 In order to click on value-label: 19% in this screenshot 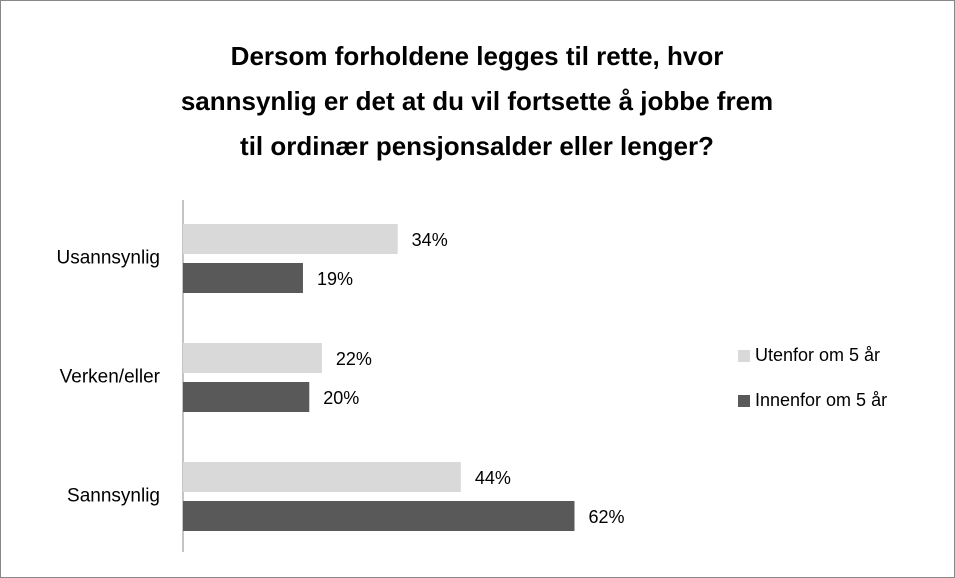, I will do `click(335, 279)`.